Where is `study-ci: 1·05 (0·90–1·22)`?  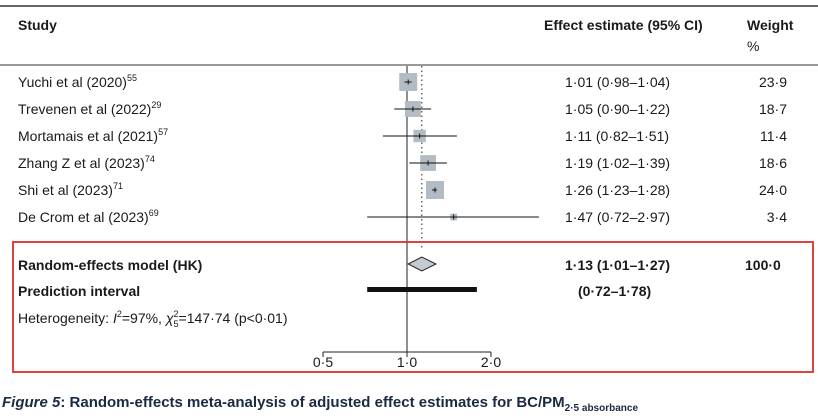
study-ci: 1·05 (0·90–1·22) is located at coordinates (617, 109).